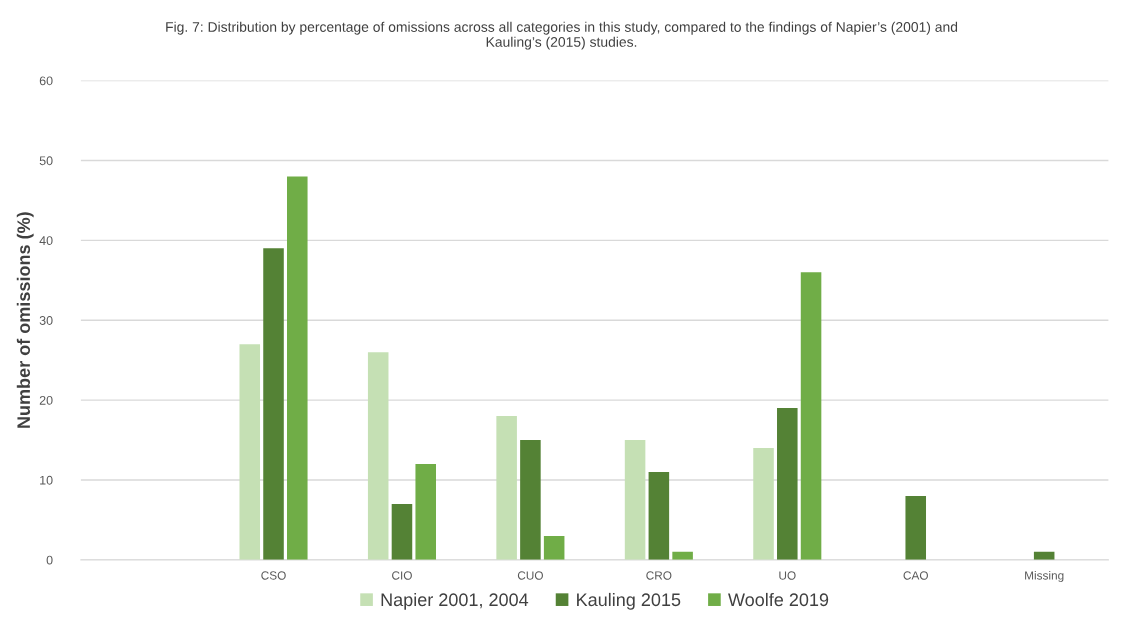  Describe the element at coordinates (562, 35) in the screenshot. I see `chart-title: Fig. 7: Distribution by percentage of omissions across all categories in this study, compared to the findings of Napier’s (2001) and Kauling’s (2015) studies.` at that location.